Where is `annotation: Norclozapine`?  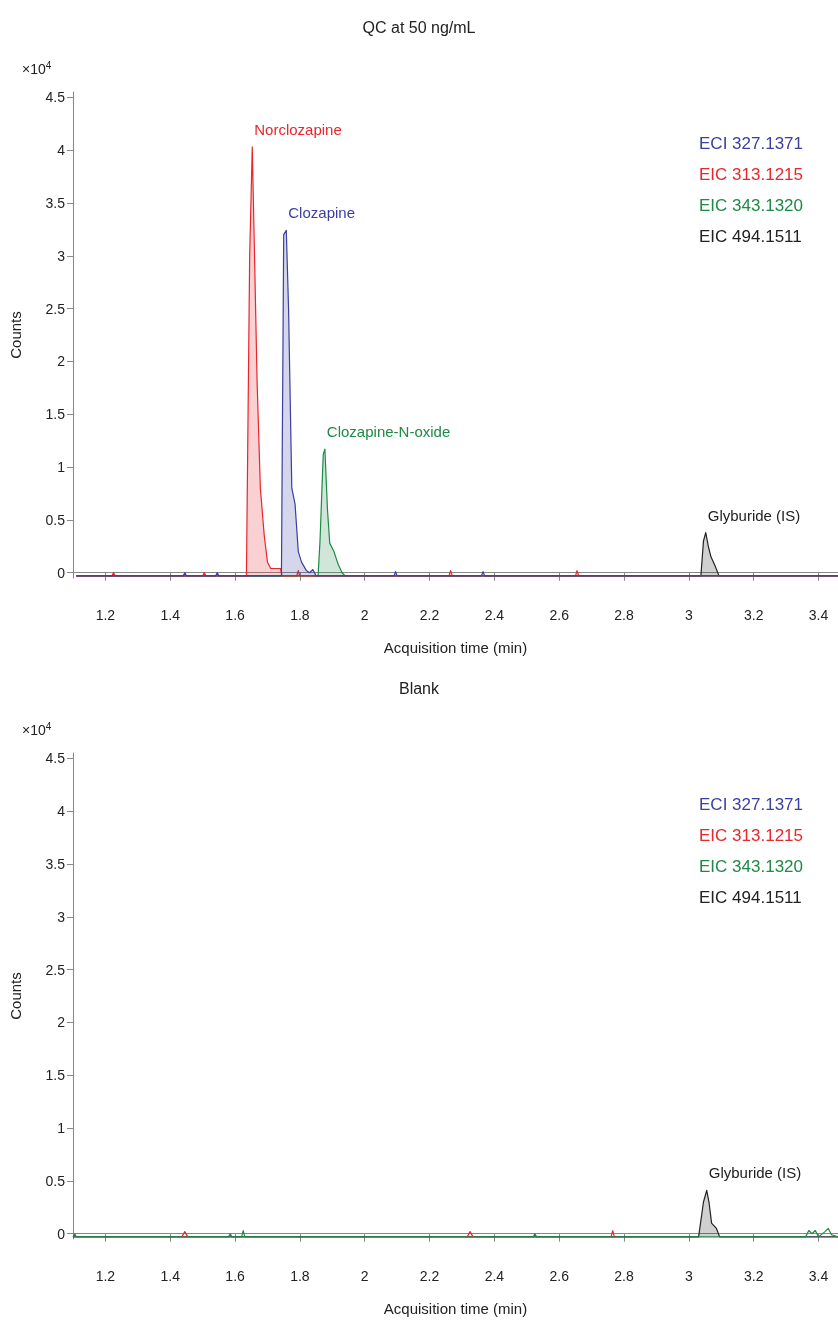
annotation: Norclozapine is located at coordinates (298, 129).